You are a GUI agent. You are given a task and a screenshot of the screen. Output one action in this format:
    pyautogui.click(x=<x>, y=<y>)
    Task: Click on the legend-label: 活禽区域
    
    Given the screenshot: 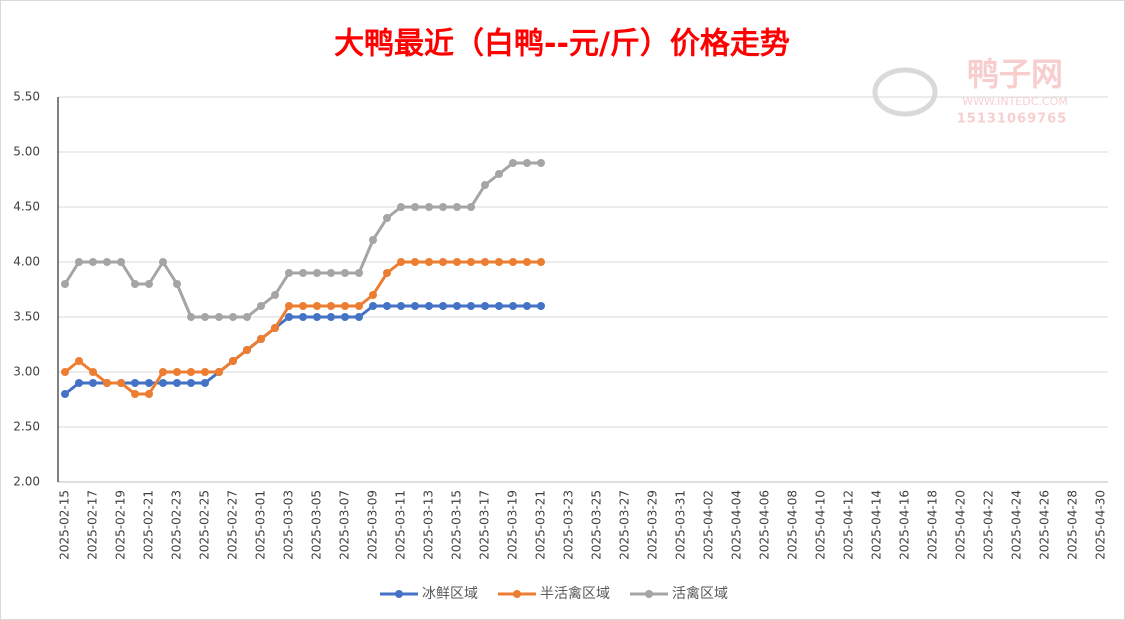 What is the action you would take?
    pyautogui.click(x=700, y=593)
    